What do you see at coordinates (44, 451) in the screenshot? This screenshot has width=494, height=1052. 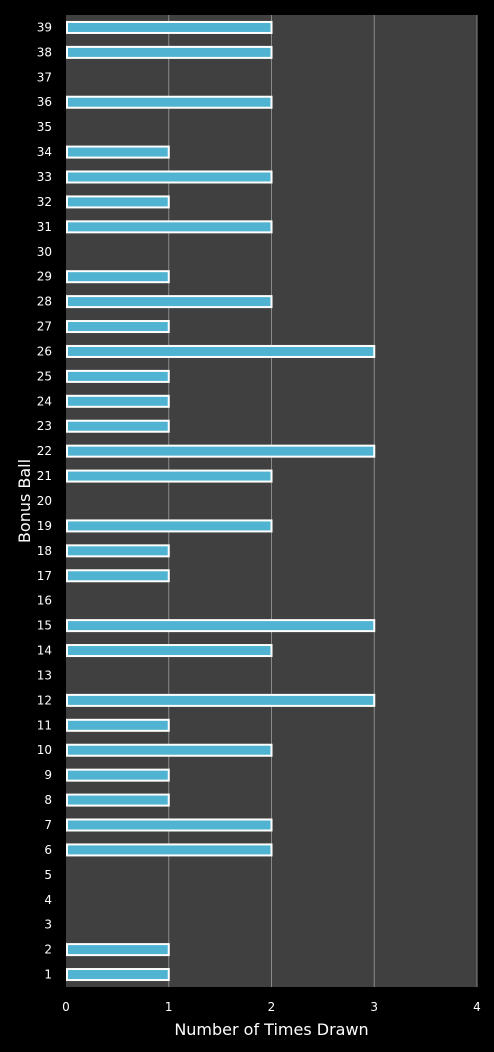 I see `y-tick-label-22: 22` at bounding box center [44, 451].